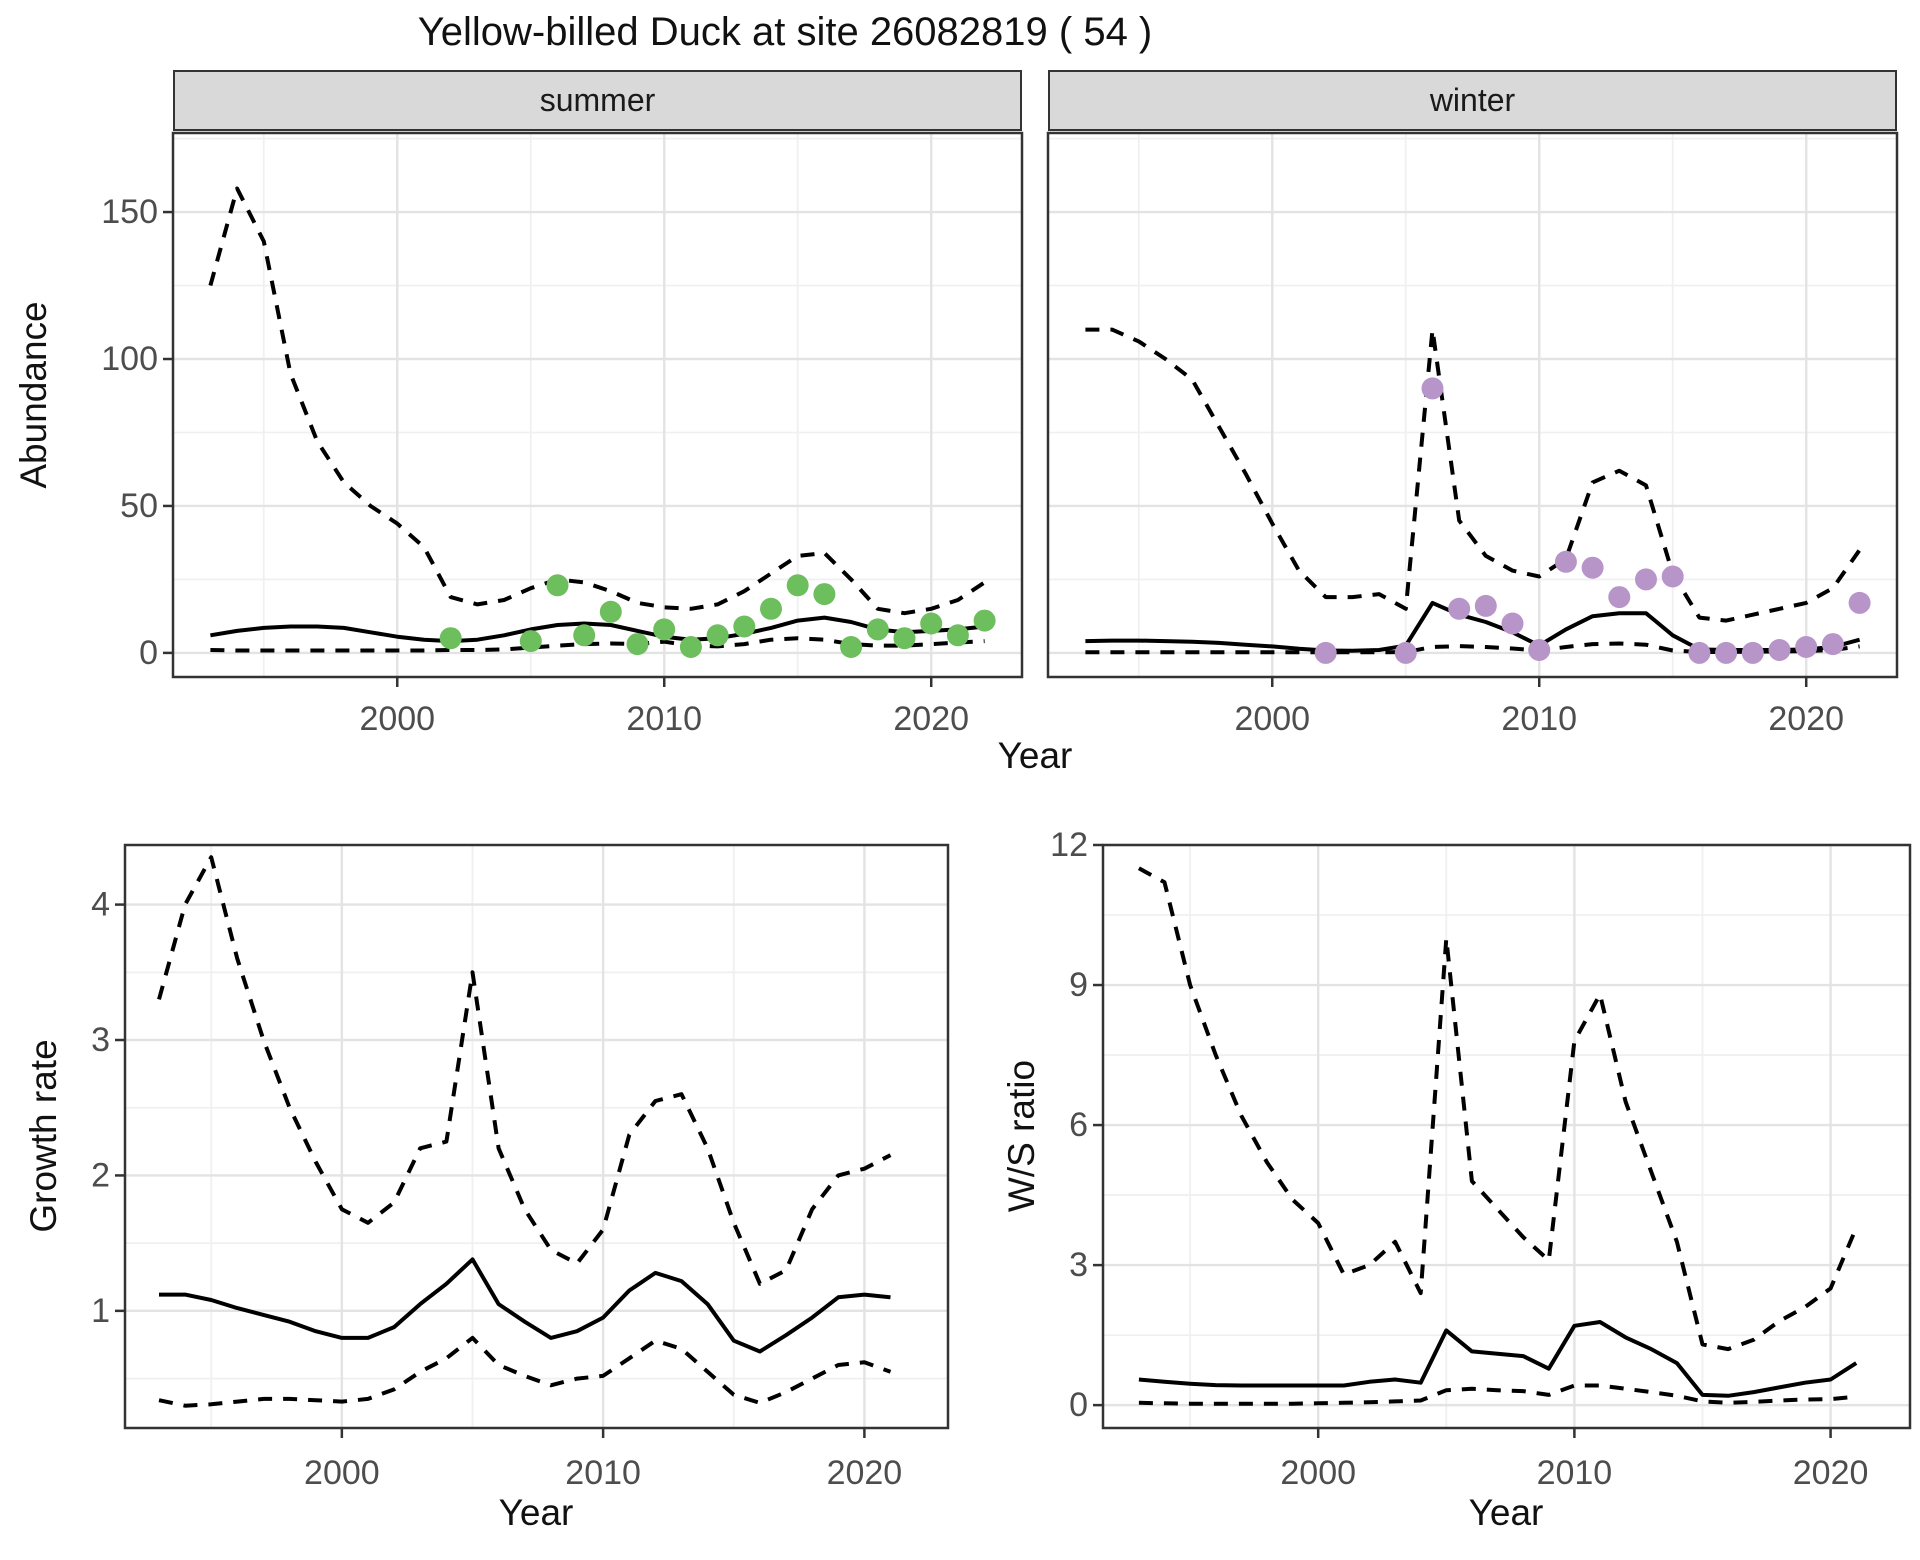  What do you see at coordinates (525, 1305) in the screenshot?
I see `growth-rate-median-line` at bounding box center [525, 1305].